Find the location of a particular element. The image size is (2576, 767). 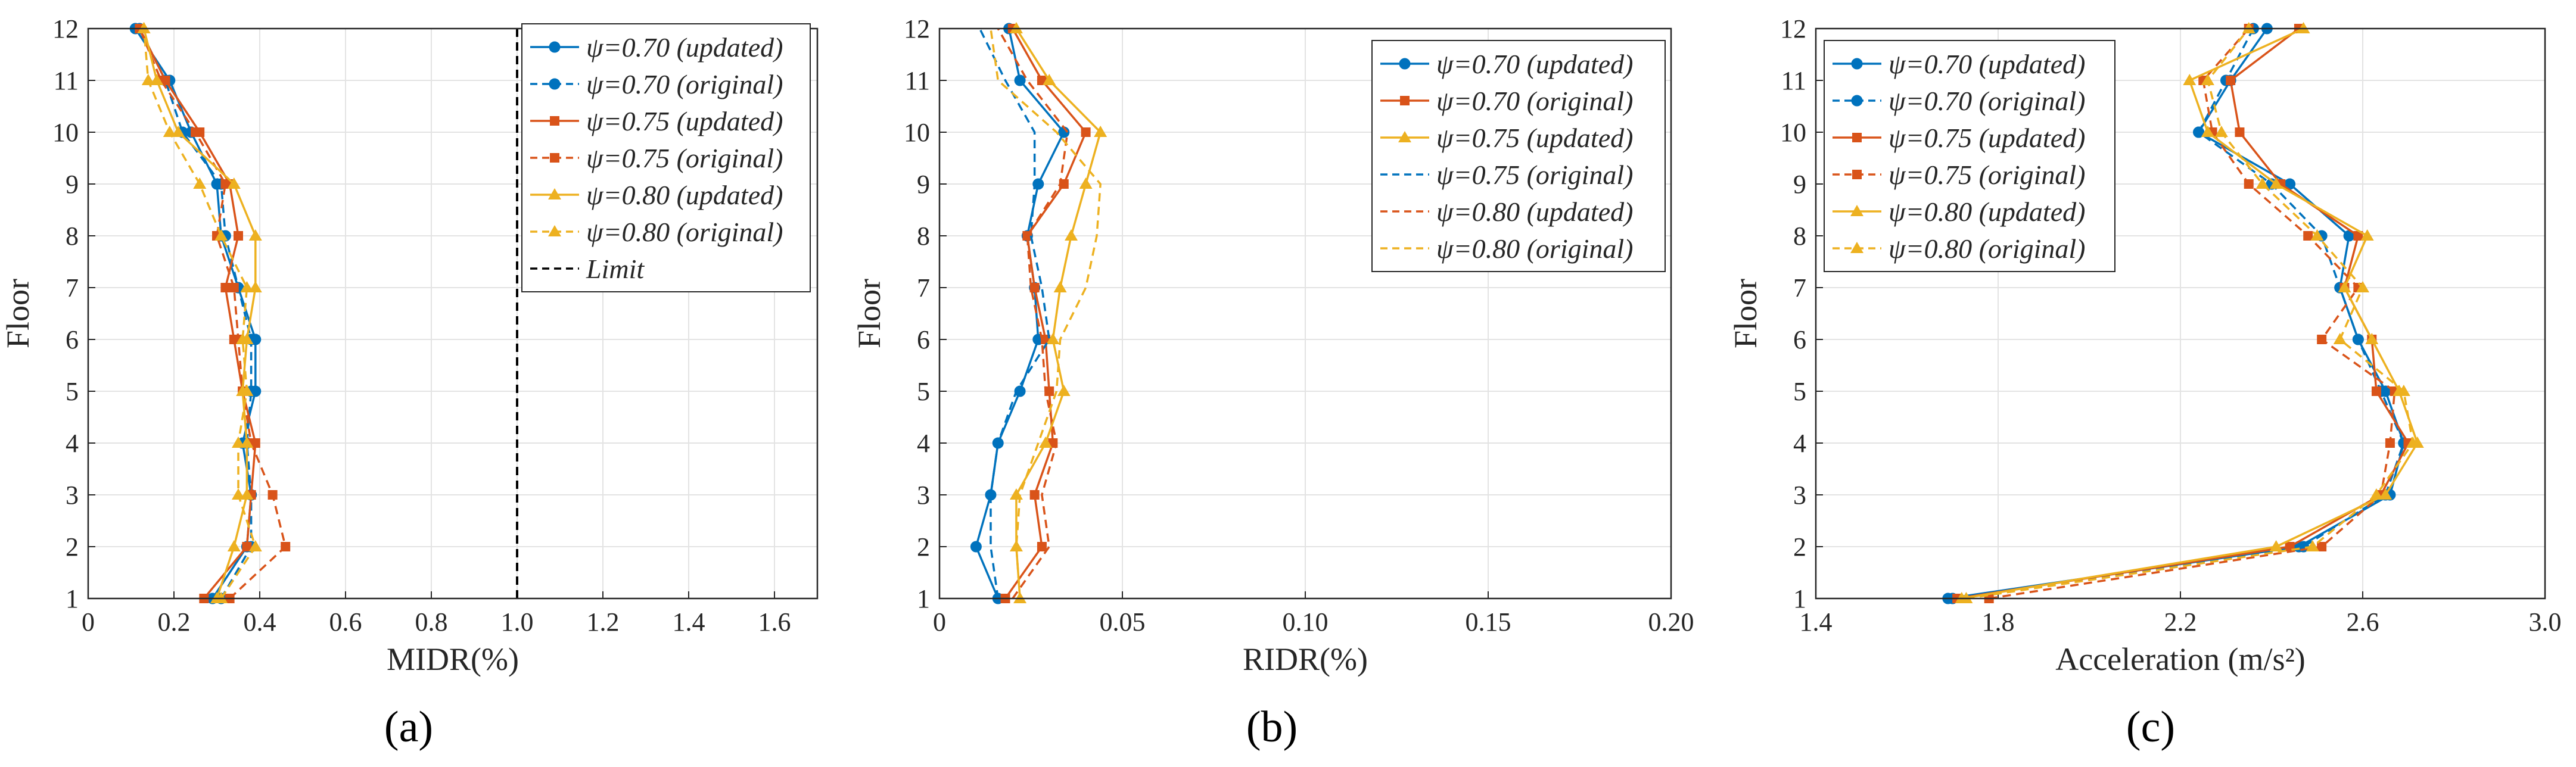

x-tick-label: 1.2 is located at coordinates (603, 622).